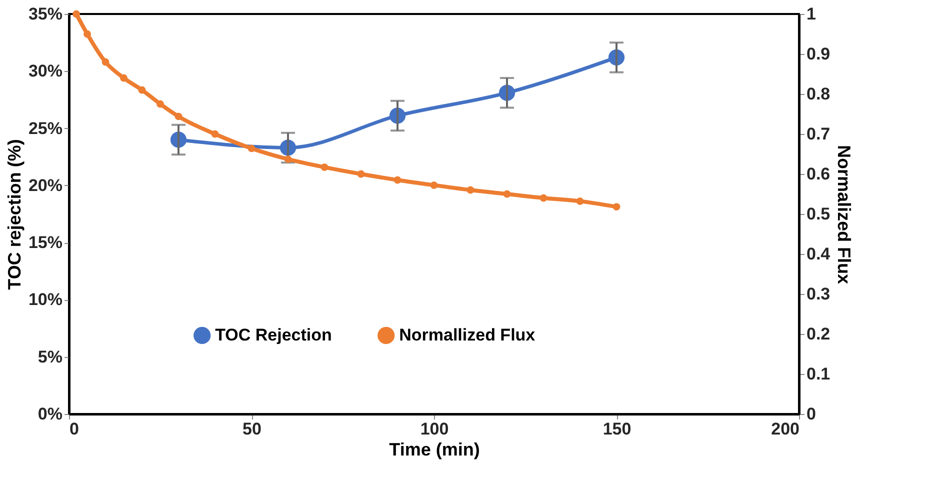 This screenshot has height=496, width=926. I want to click on y2-tick-label: 0.7, so click(818, 134).